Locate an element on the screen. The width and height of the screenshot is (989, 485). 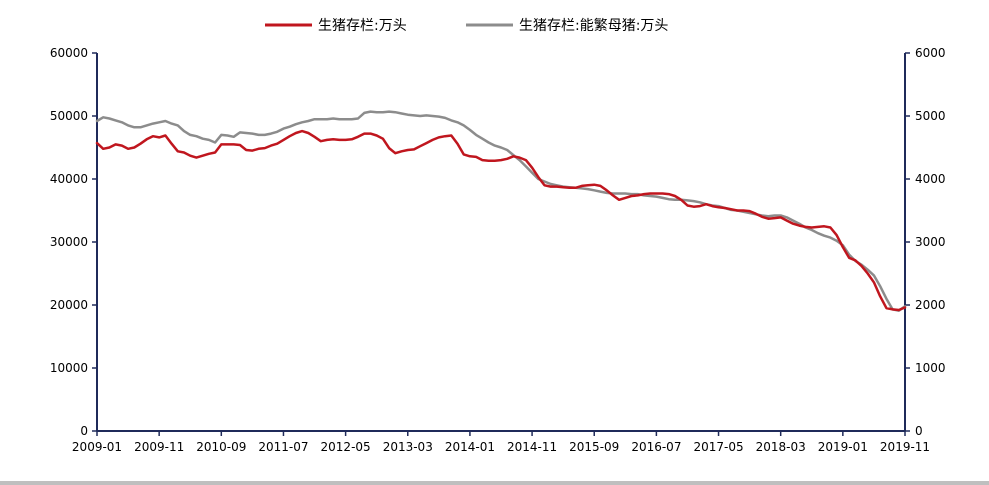
left-tick-label: 60000 is located at coordinates (69, 53).